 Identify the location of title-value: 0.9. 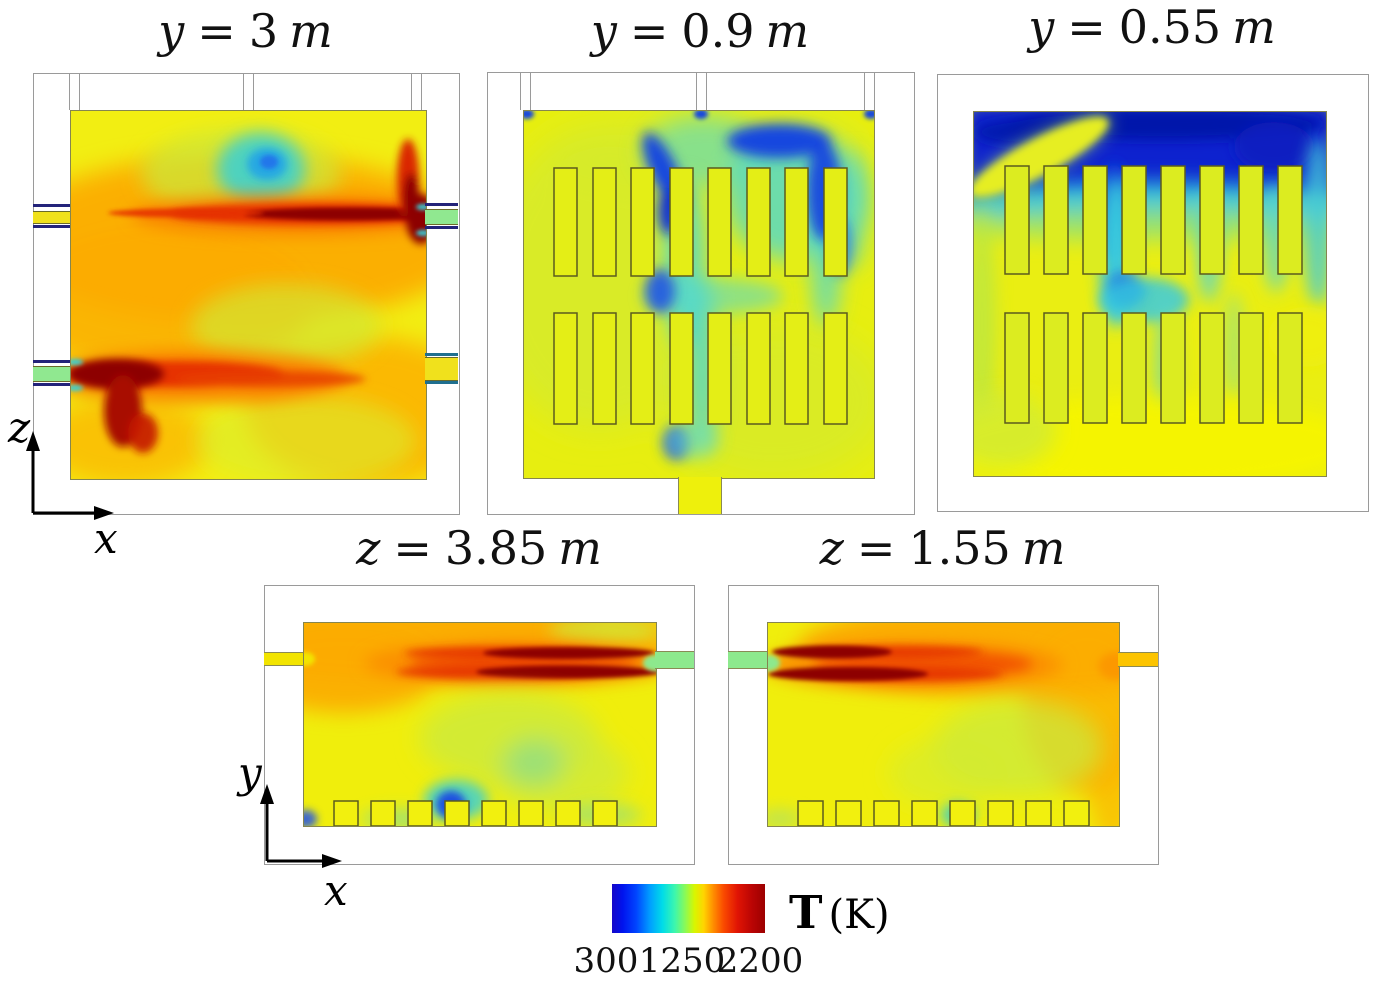
(718, 31).